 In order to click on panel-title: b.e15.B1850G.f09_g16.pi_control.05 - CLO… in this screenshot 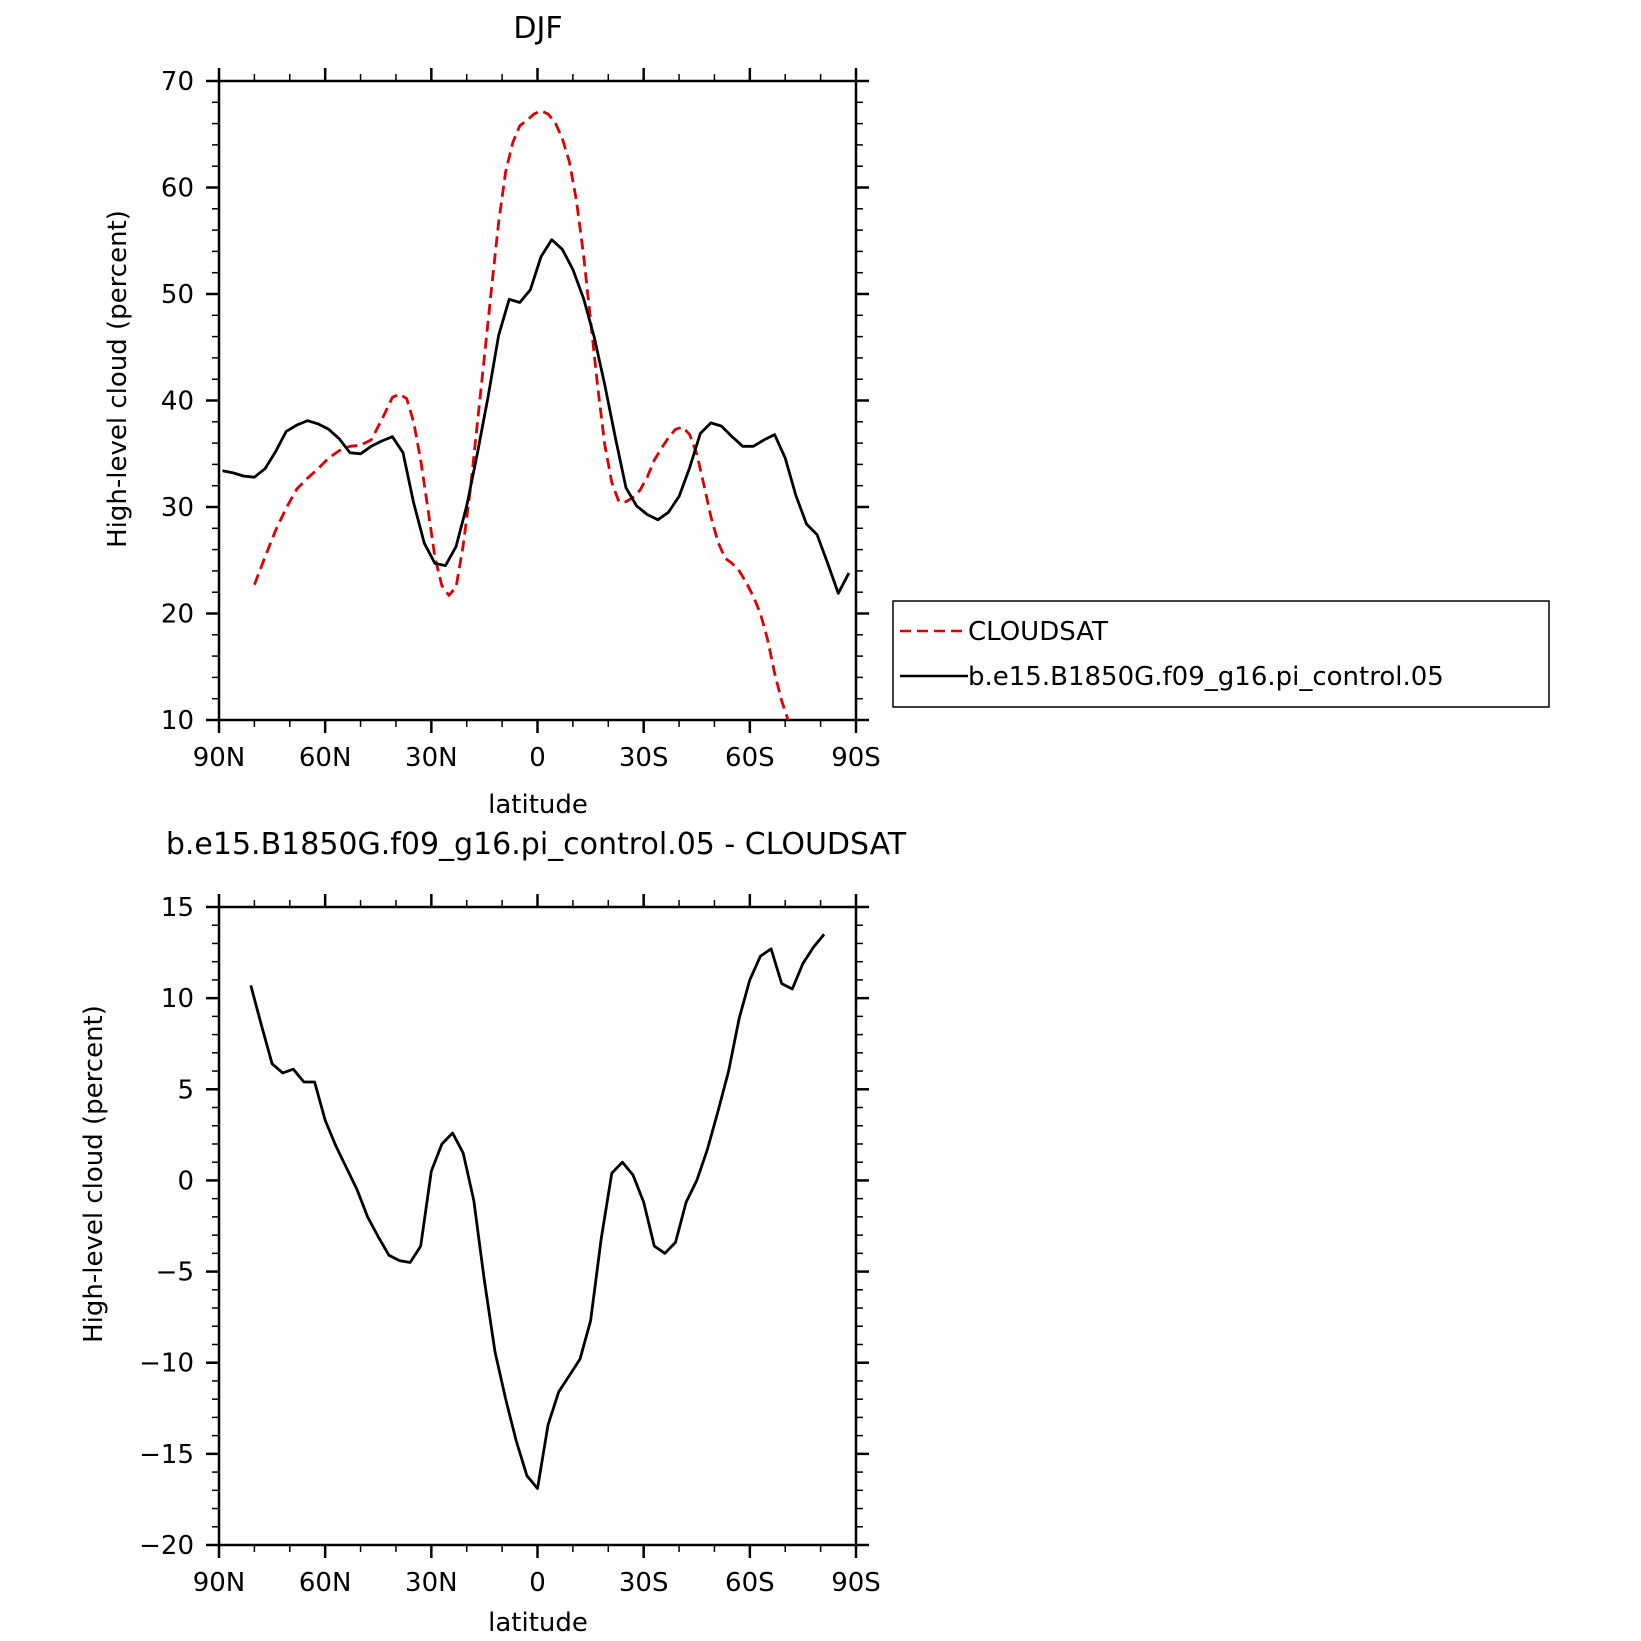, I will do `click(536, 844)`.